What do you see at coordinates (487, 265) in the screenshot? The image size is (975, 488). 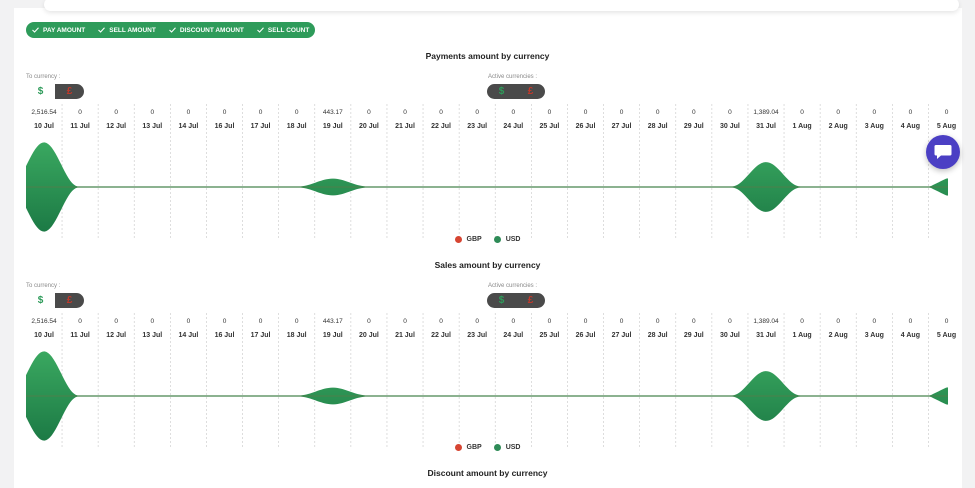 I see `chart-title: Sales amount by currency` at bounding box center [487, 265].